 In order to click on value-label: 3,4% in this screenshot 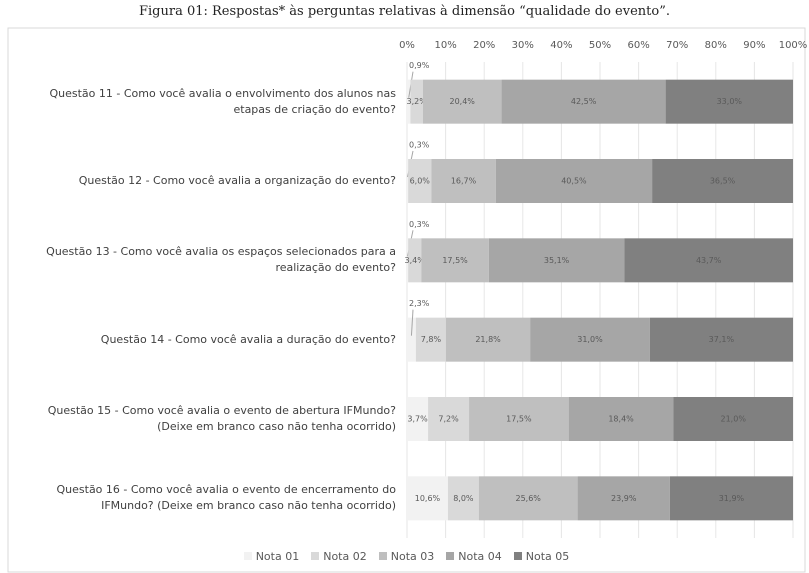, I will do `click(415, 260)`.